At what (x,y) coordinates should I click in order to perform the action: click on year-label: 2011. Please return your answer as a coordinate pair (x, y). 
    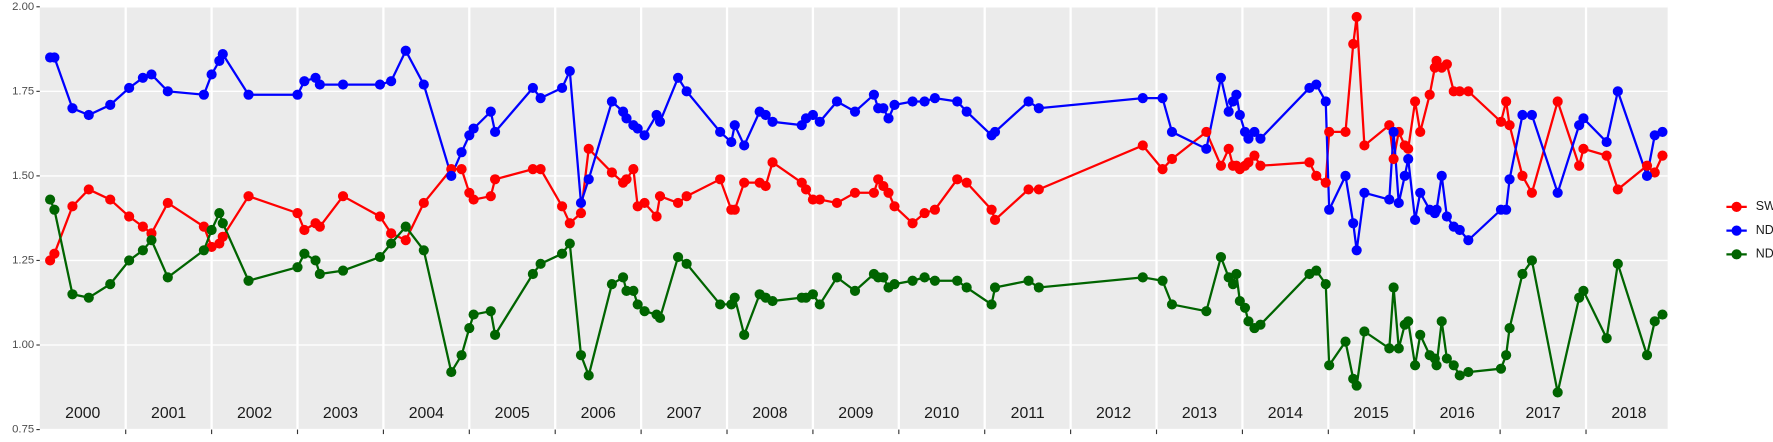
    Looking at the image, I should click on (1028, 413).